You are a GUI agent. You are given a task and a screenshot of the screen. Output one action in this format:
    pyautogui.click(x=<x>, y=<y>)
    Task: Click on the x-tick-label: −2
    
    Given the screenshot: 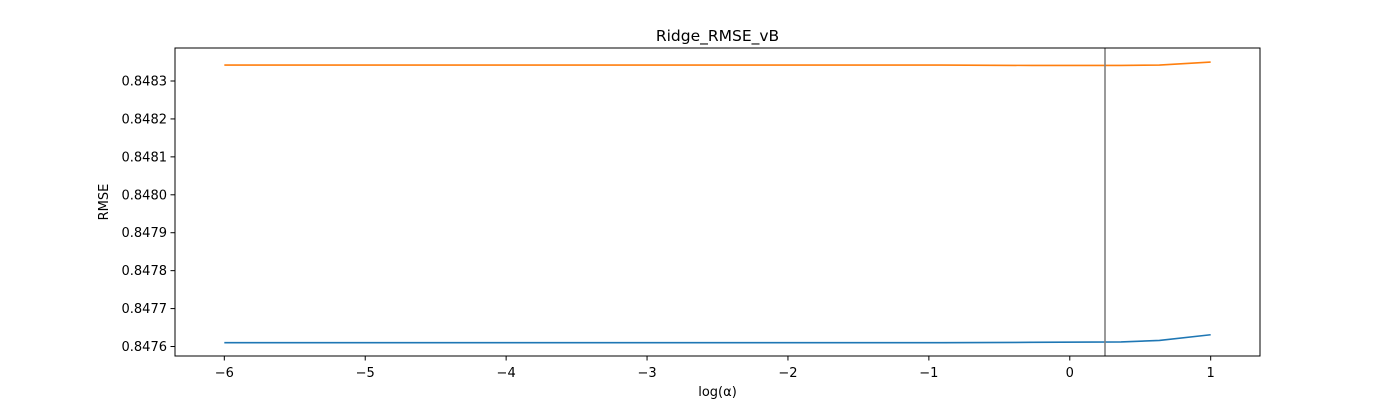 What is the action you would take?
    pyautogui.click(x=787, y=373)
    